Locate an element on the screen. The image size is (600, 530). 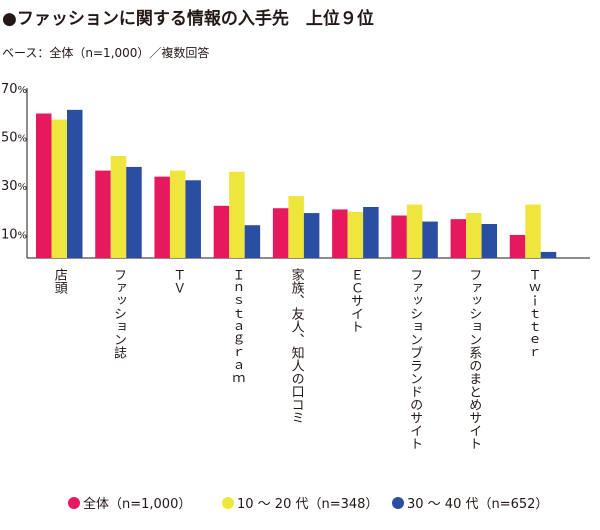
category-label: ファッションブランドのサイト is located at coordinates (414, 359).